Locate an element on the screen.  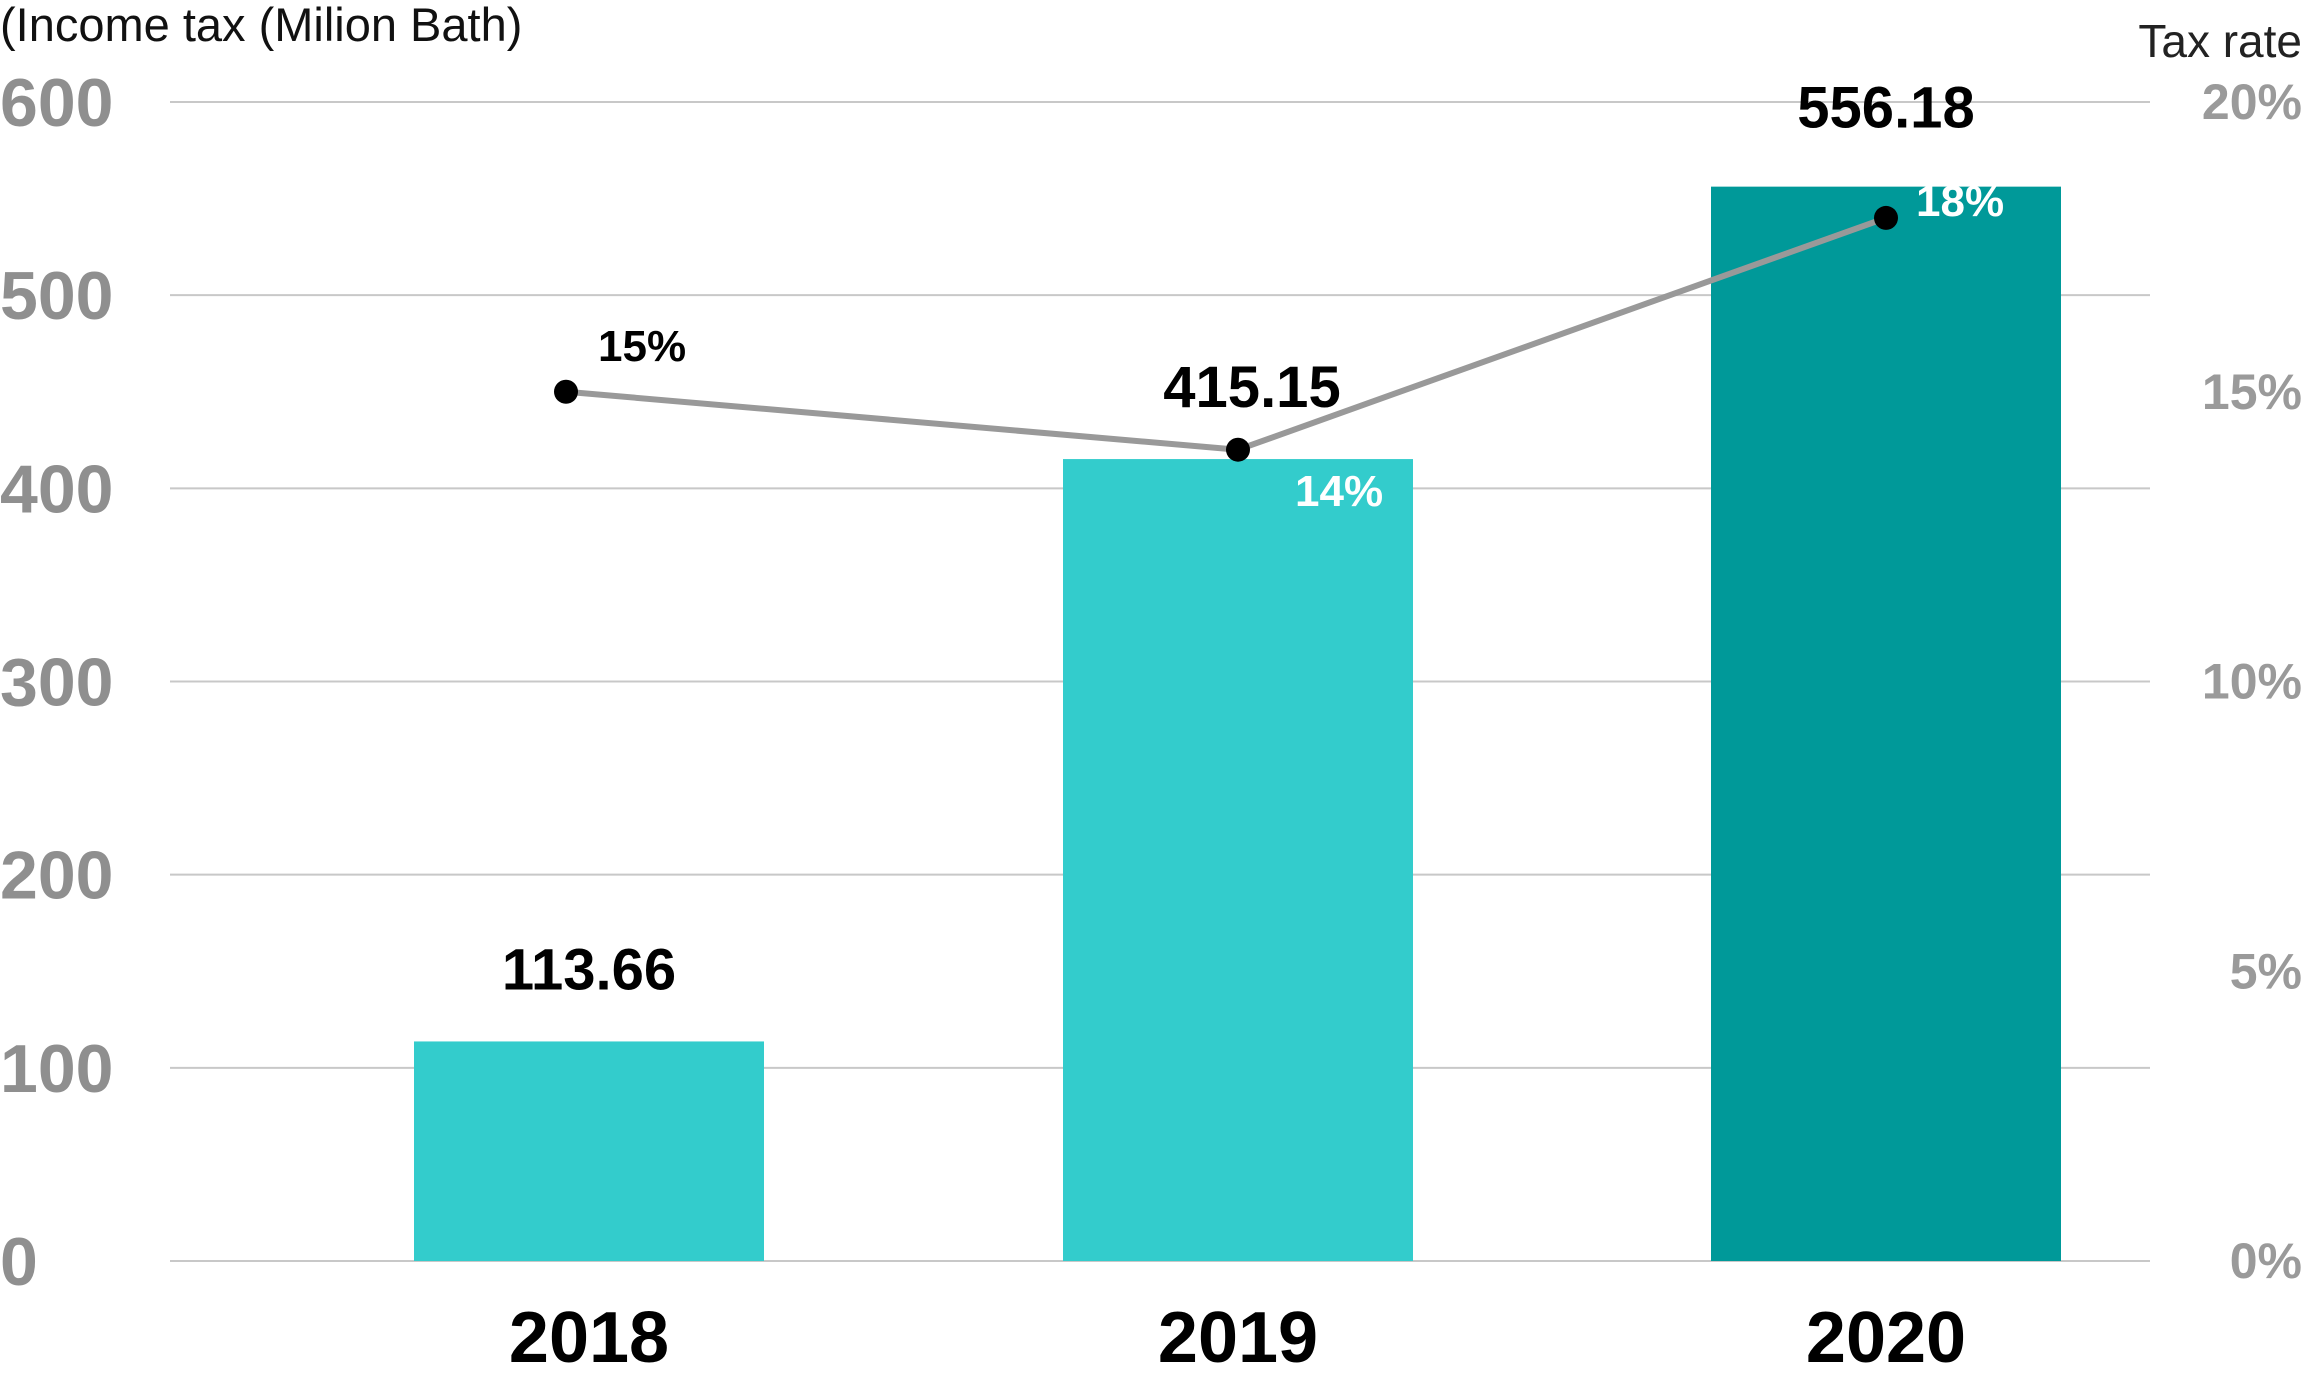
left-axis-label: (Income tax (Milion Bath) is located at coordinates (261, 25).